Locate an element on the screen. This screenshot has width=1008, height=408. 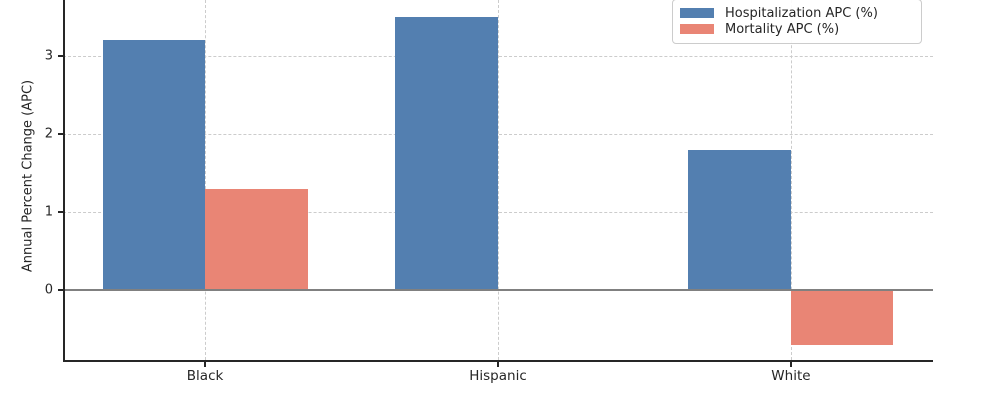
bar-white-mortality is located at coordinates (842, 317).